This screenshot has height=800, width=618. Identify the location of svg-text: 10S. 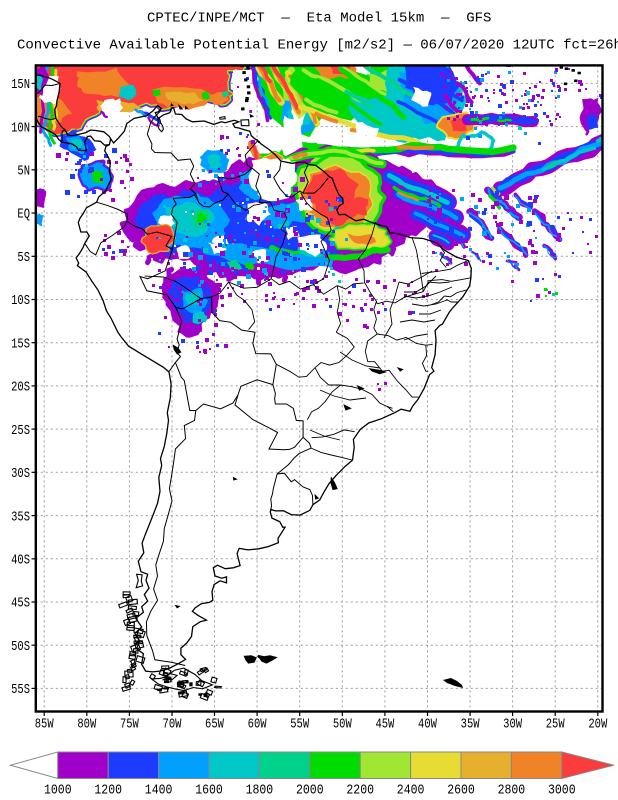
(20, 301).